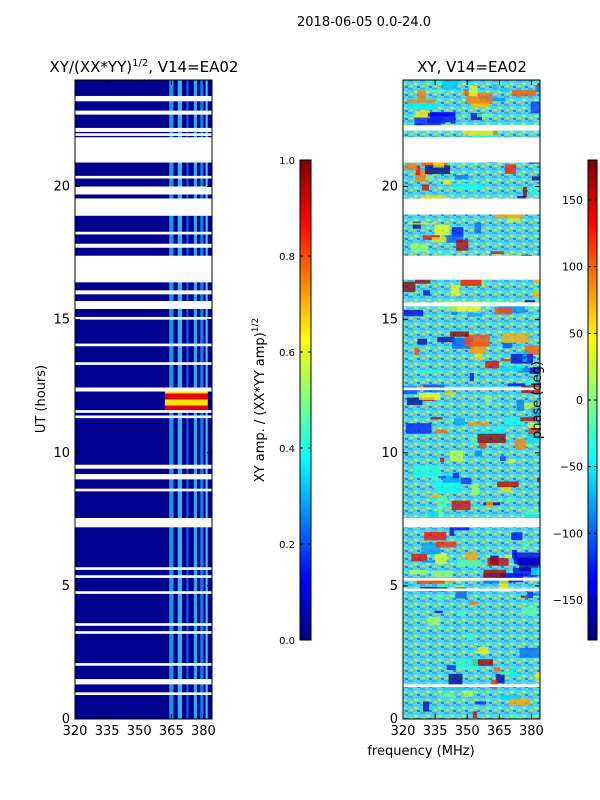 This screenshot has height=800, width=600. Describe the element at coordinates (572, 267) in the screenshot. I see `colorbar-tick-label: 100` at that location.